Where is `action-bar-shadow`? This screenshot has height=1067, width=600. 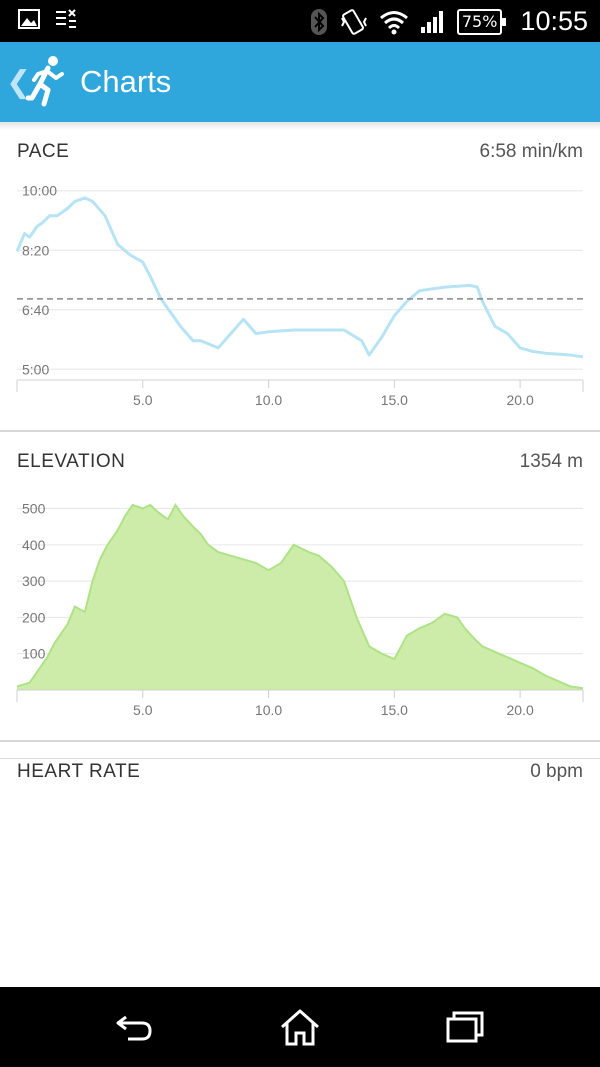
action-bar-shadow is located at coordinates (300, 126).